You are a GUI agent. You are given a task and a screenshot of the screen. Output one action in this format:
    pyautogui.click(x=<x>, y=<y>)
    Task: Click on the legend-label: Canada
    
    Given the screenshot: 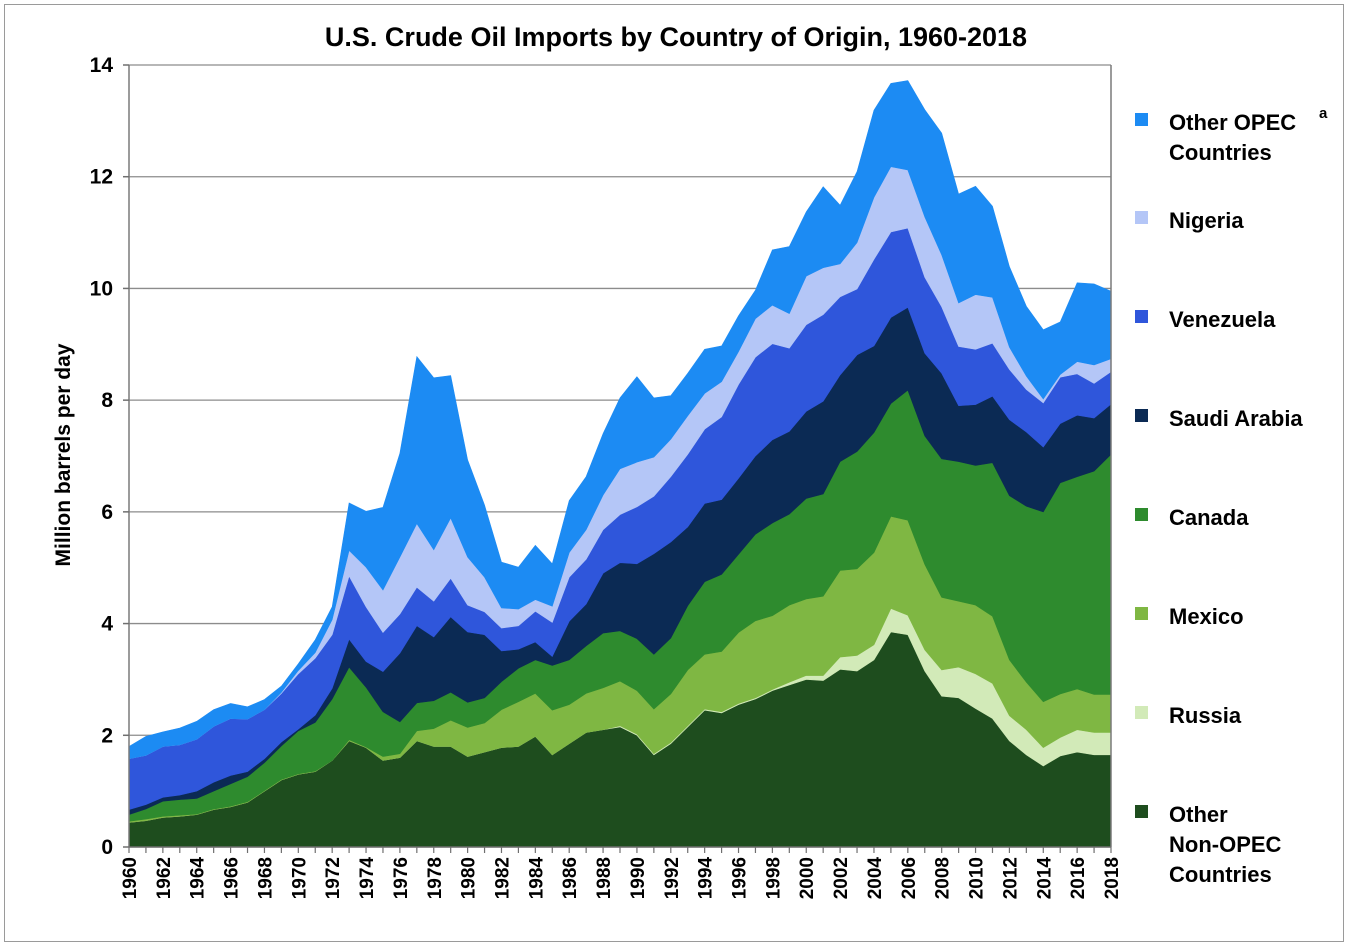 What is the action you would take?
    pyautogui.click(x=1209, y=517)
    